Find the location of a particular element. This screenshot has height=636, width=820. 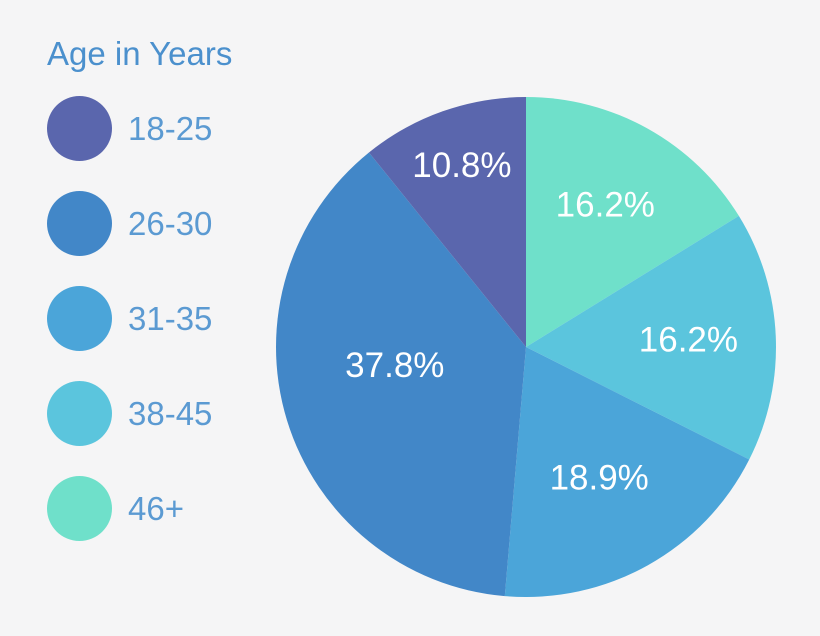

legend-item-18-25: 18-25 is located at coordinates (139, 128).